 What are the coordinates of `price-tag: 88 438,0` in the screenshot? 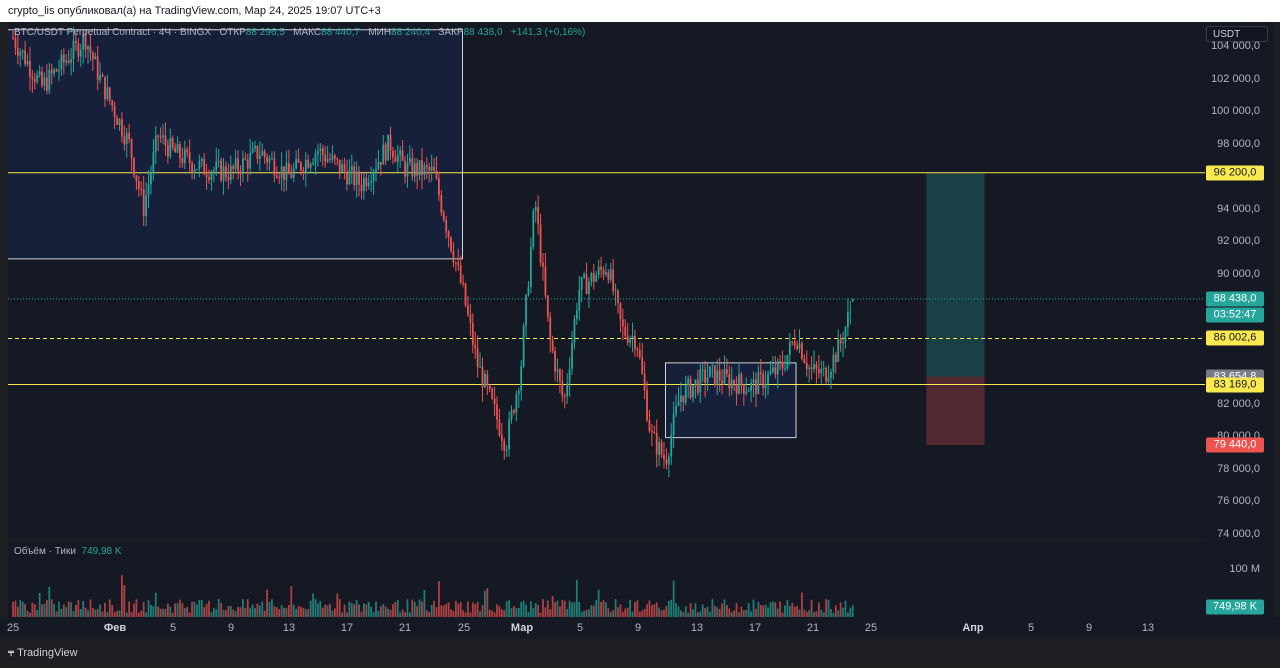 It's located at (1235, 299).